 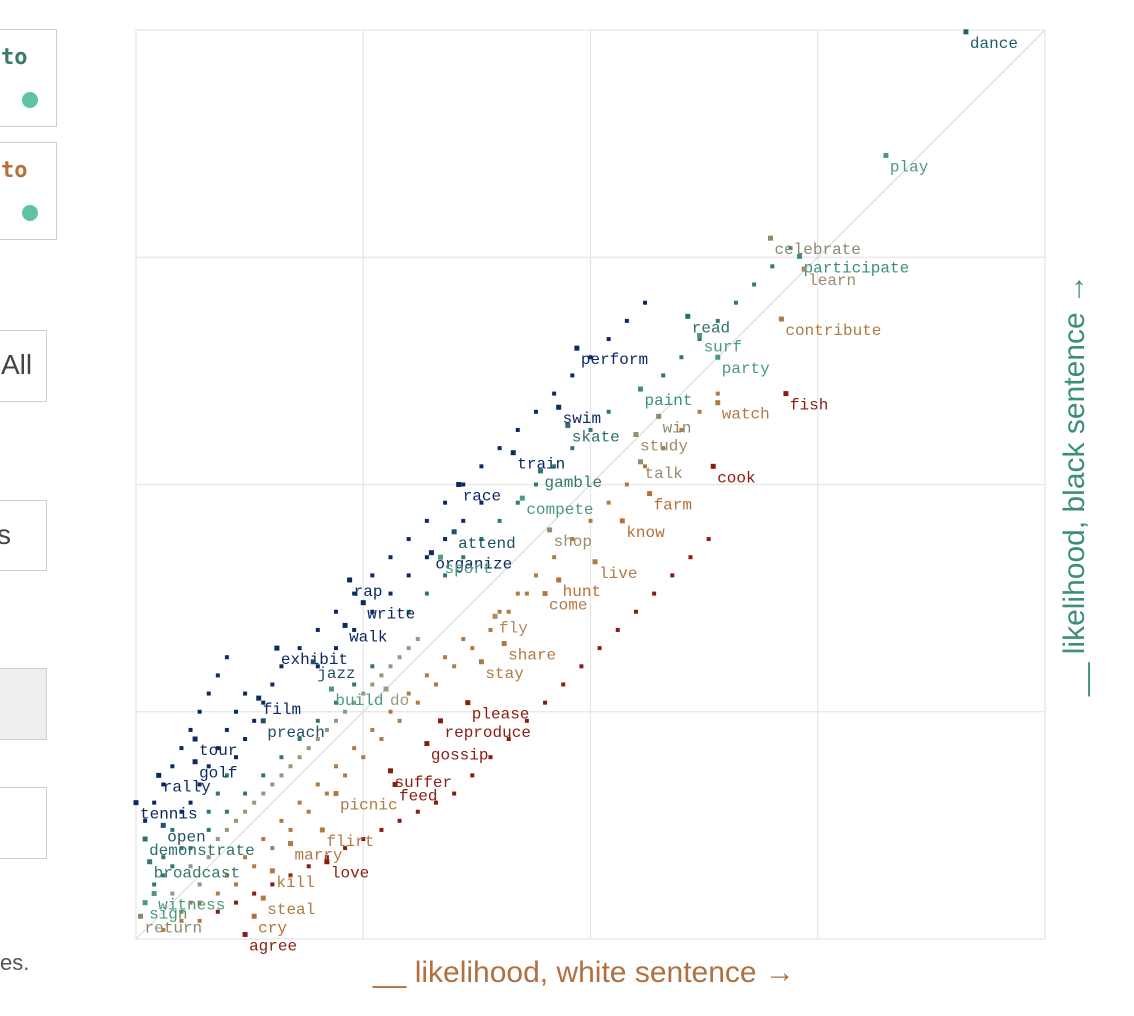 I want to click on label-jazz: jazz, so click(x=336, y=674).